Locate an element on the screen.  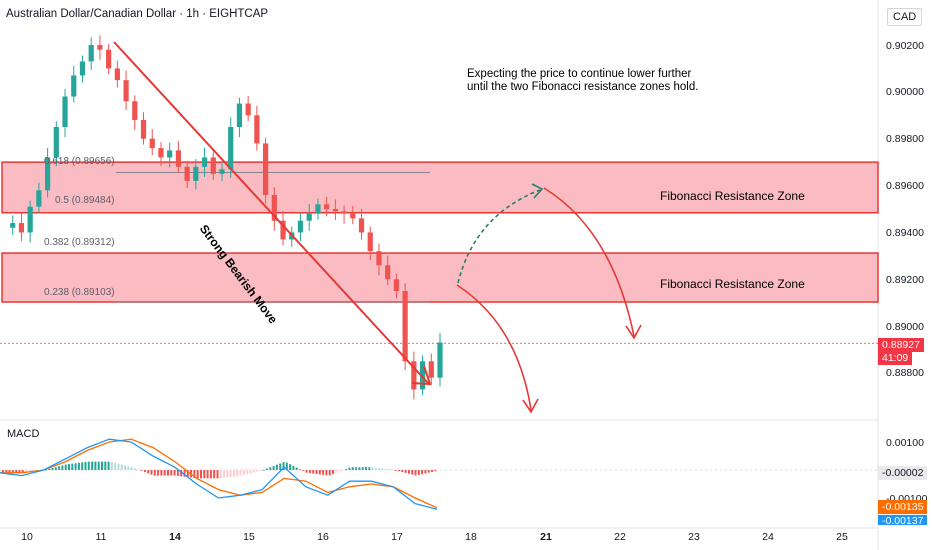
macd-line-badge: -0.00137 is located at coordinates (903, 520).